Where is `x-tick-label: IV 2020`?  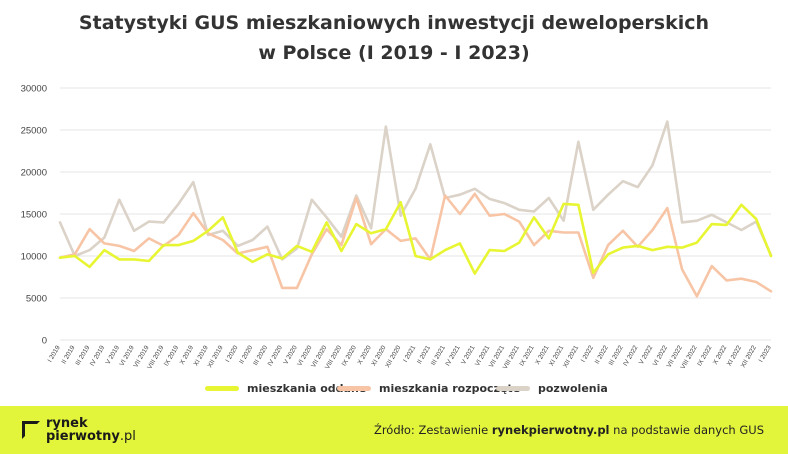 x-tick-label: IV 2020 is located at coordinates (275, 355).